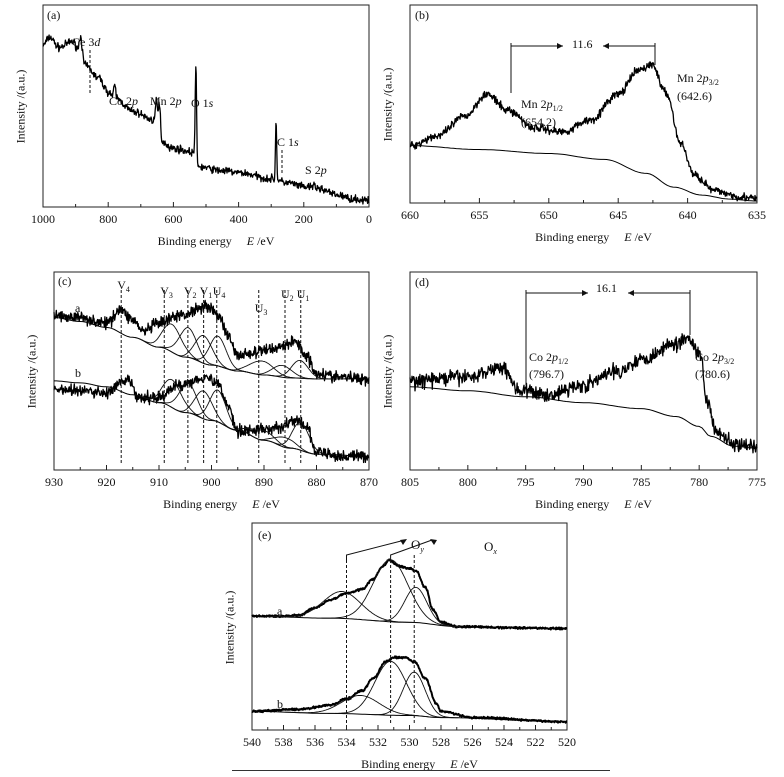 The image size is (784, 777). I want to click on annotation-ce3d: Ce 3d, so click(86, 42).